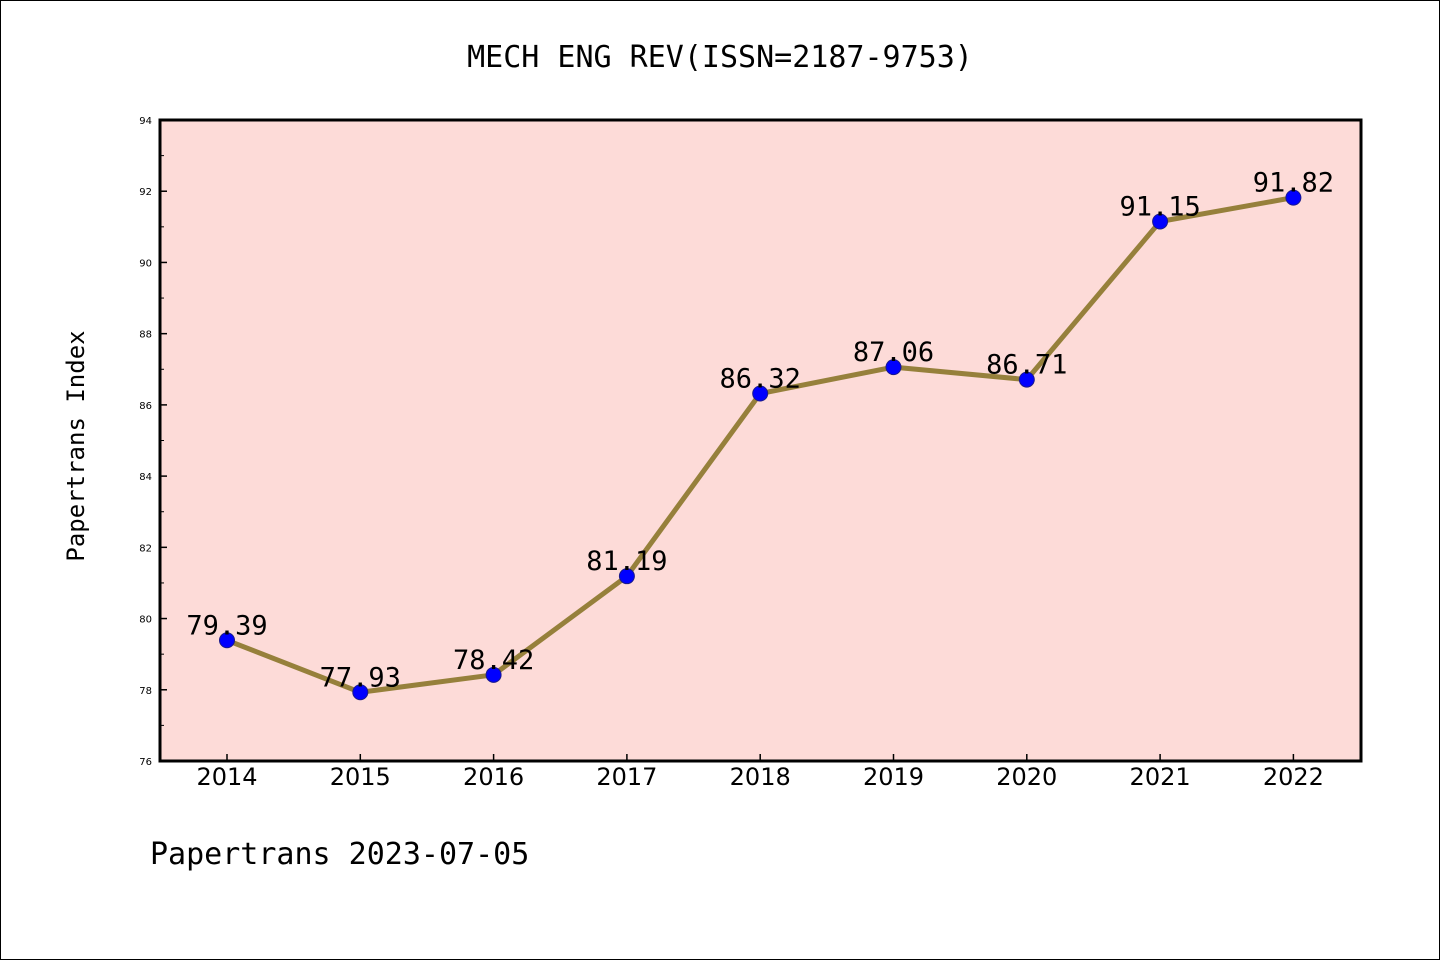 The image size is (1440, 960). I want to click on data-label: 91.15, so click(1159, 206).